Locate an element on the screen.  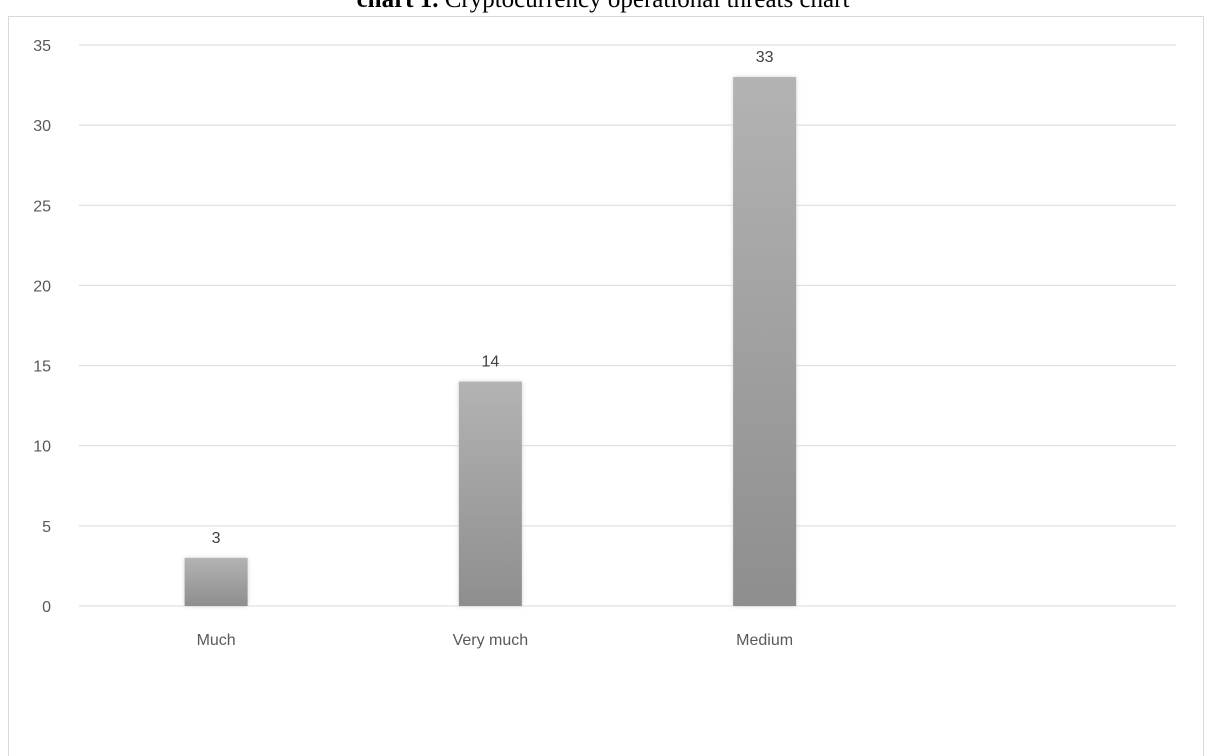
y-tick-label: 20 is located at coordinates (42, 286).